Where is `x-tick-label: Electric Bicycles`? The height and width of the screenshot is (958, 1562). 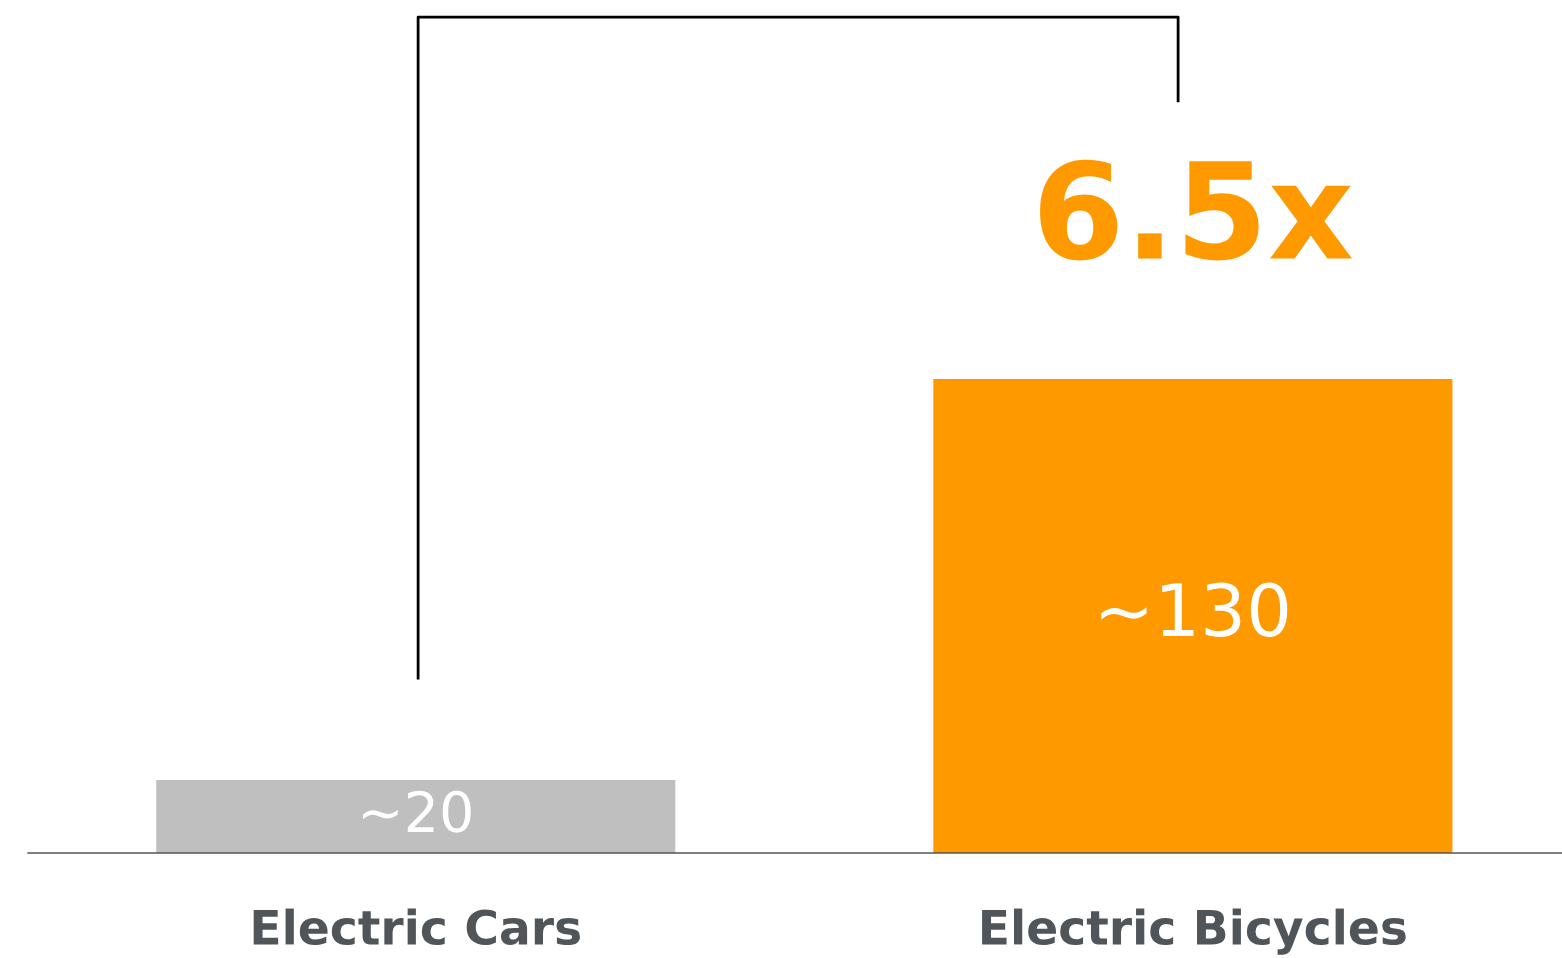
x-tick-label: Electric Bicycles is located at coordinates (1194, 931).